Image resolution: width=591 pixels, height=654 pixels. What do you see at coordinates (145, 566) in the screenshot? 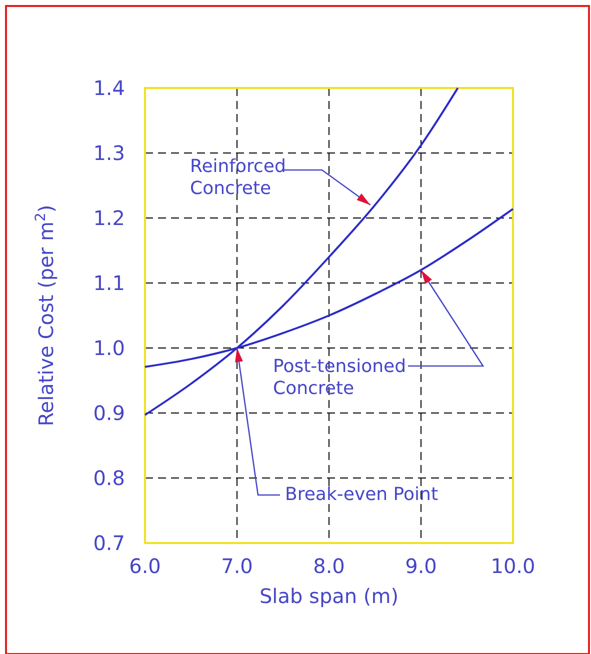
I see `x-tick-label: 6.0` at bounding box center [145, 566].